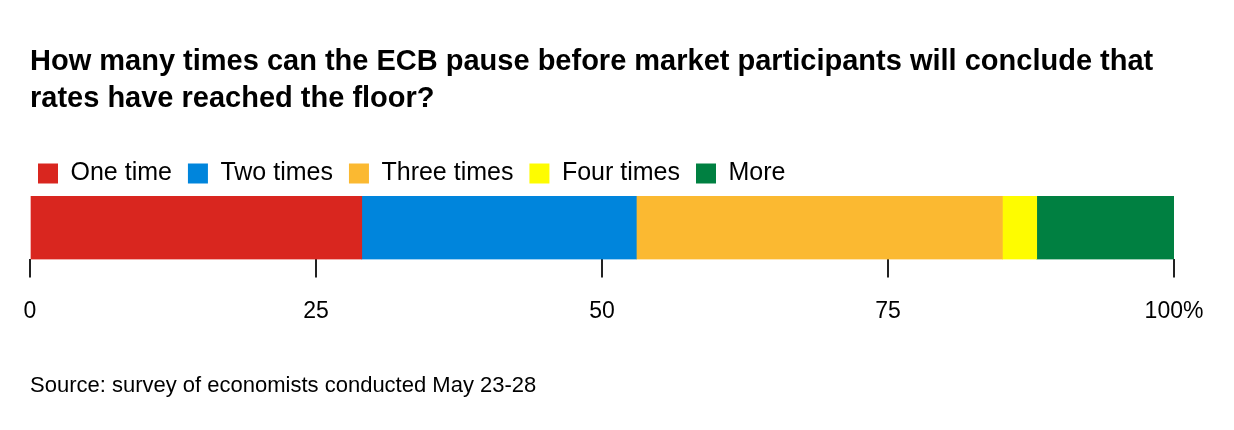 The height and width of the screenshot is (430, 1234). I want to click on legend-label: Four times, so click(621, 171).